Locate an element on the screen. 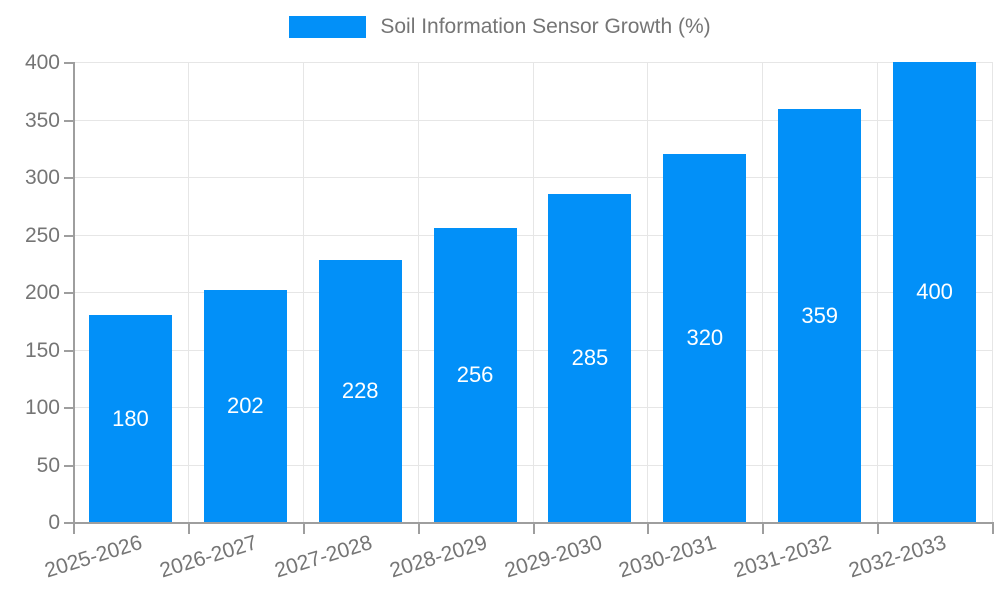  y-axis-tick-label: 50 is located at coordinates (48, 465).